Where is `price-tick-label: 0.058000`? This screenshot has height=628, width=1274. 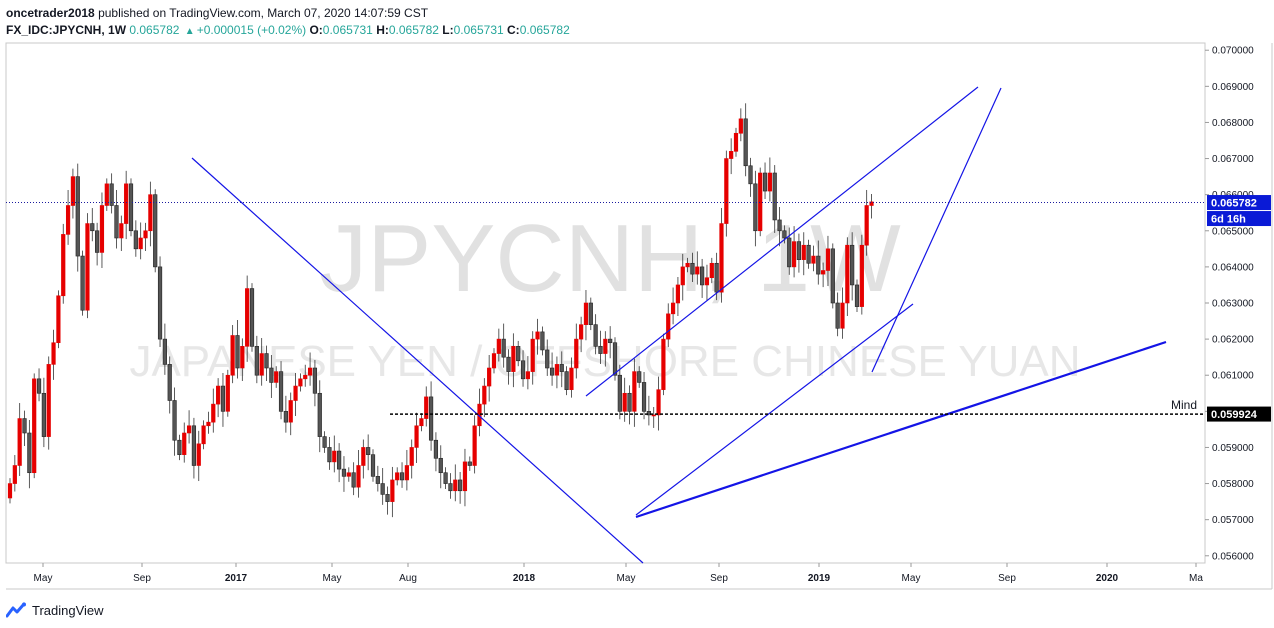 price-tick-label: 0.058000 is located at coordinates (1233, 484).